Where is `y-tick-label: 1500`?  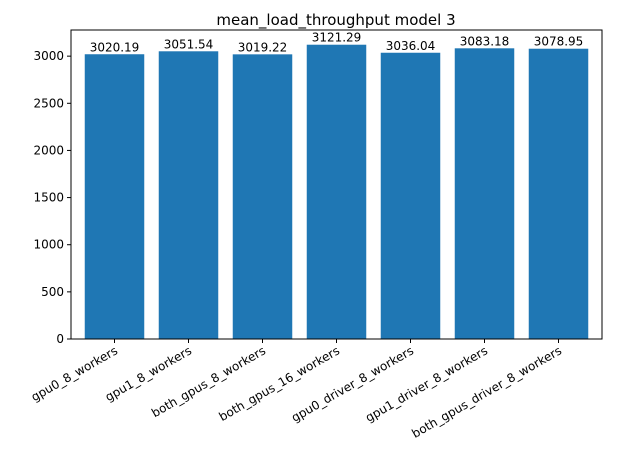
y-tick-label: 1500 is located at coordinates (48, 198).